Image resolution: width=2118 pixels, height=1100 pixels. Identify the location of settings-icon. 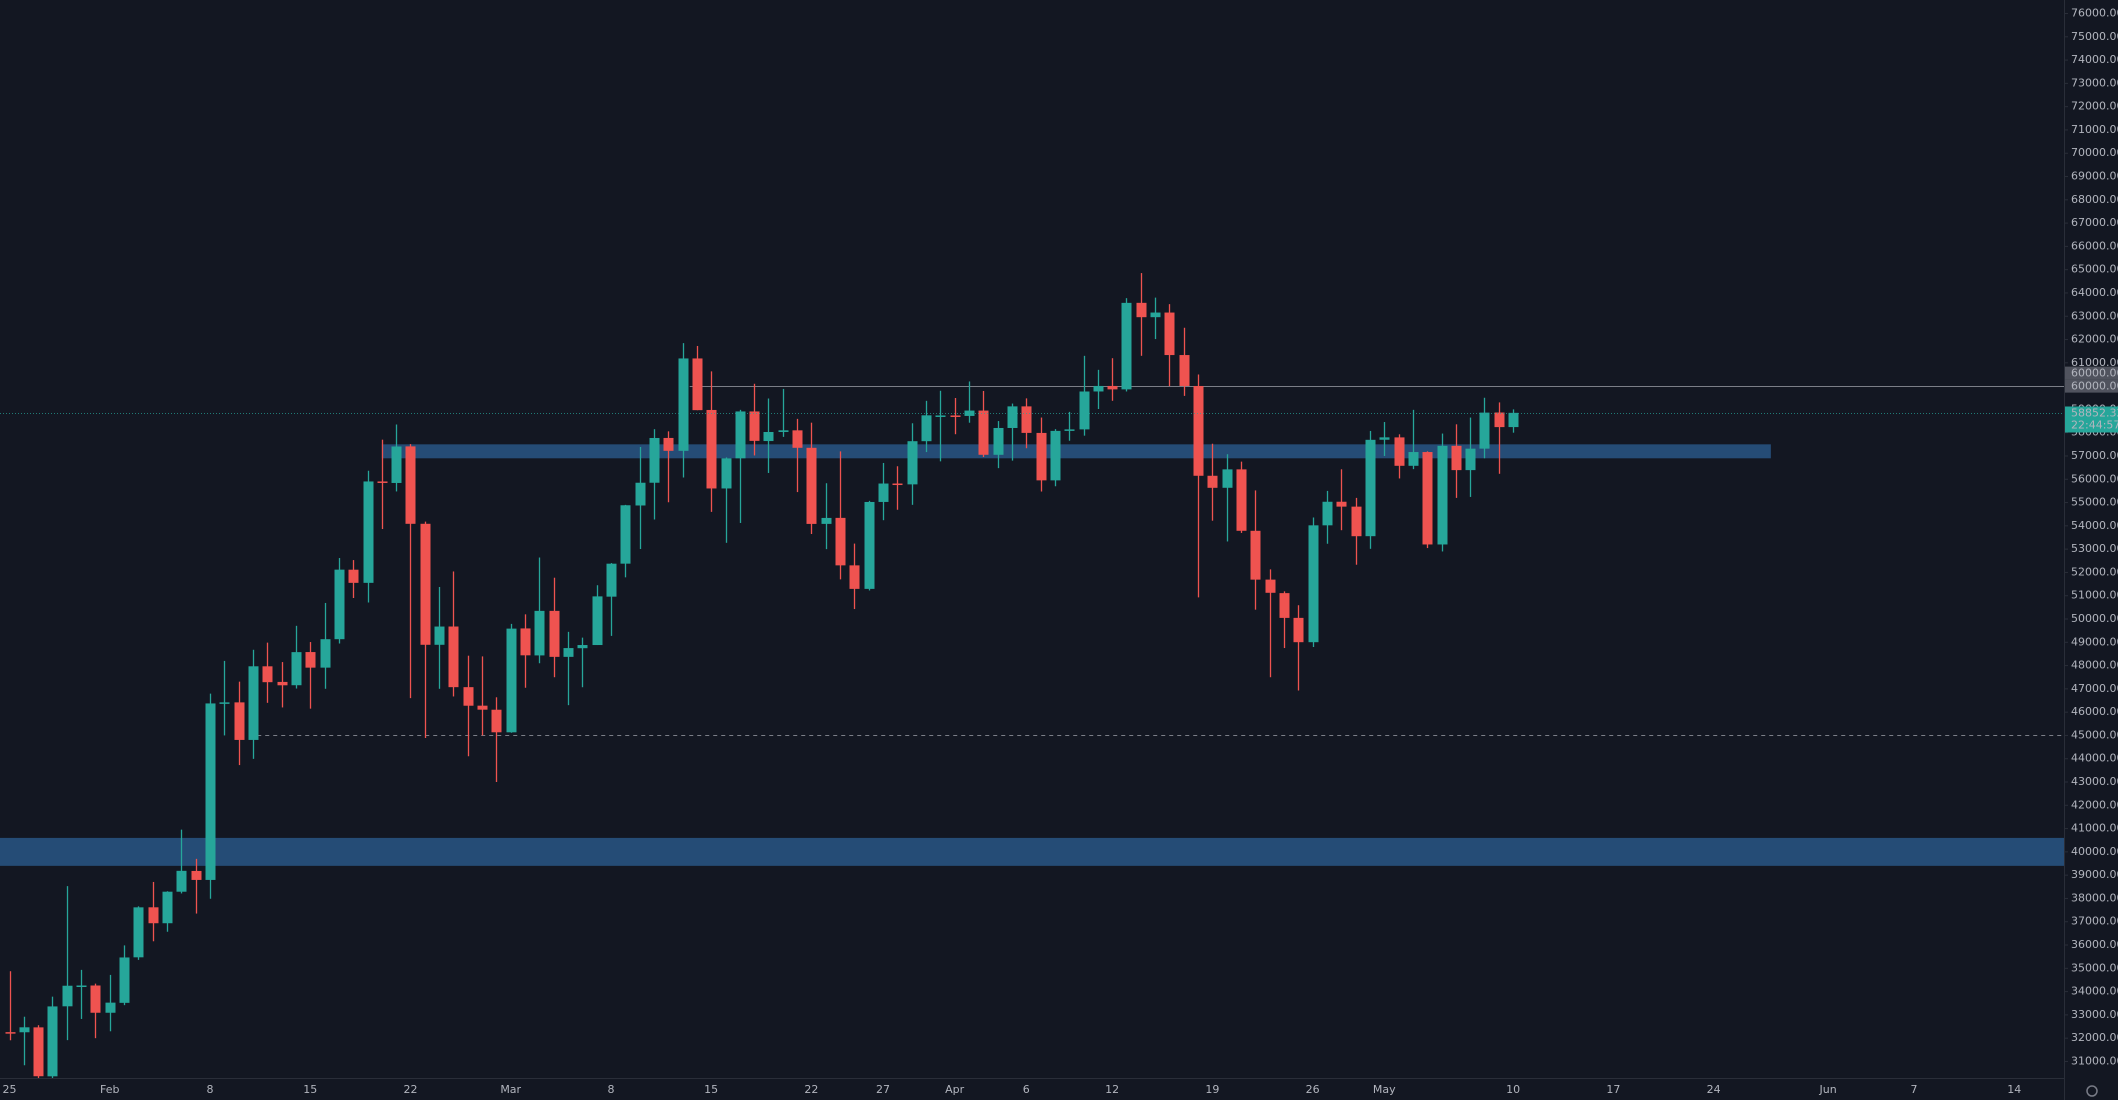
(2092, 1091).